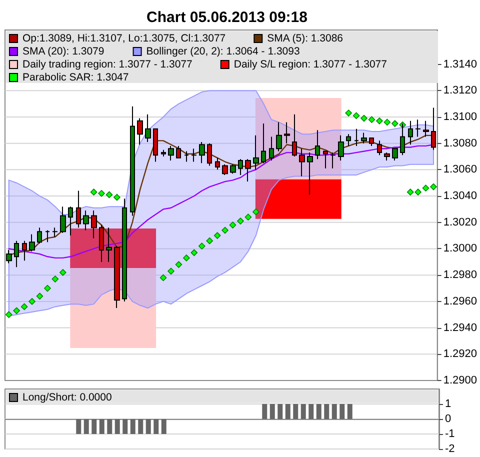  Describe the element at coordinates (460, 116) in the screenshot. I see `y-tick-label: 1.3100` at that location.